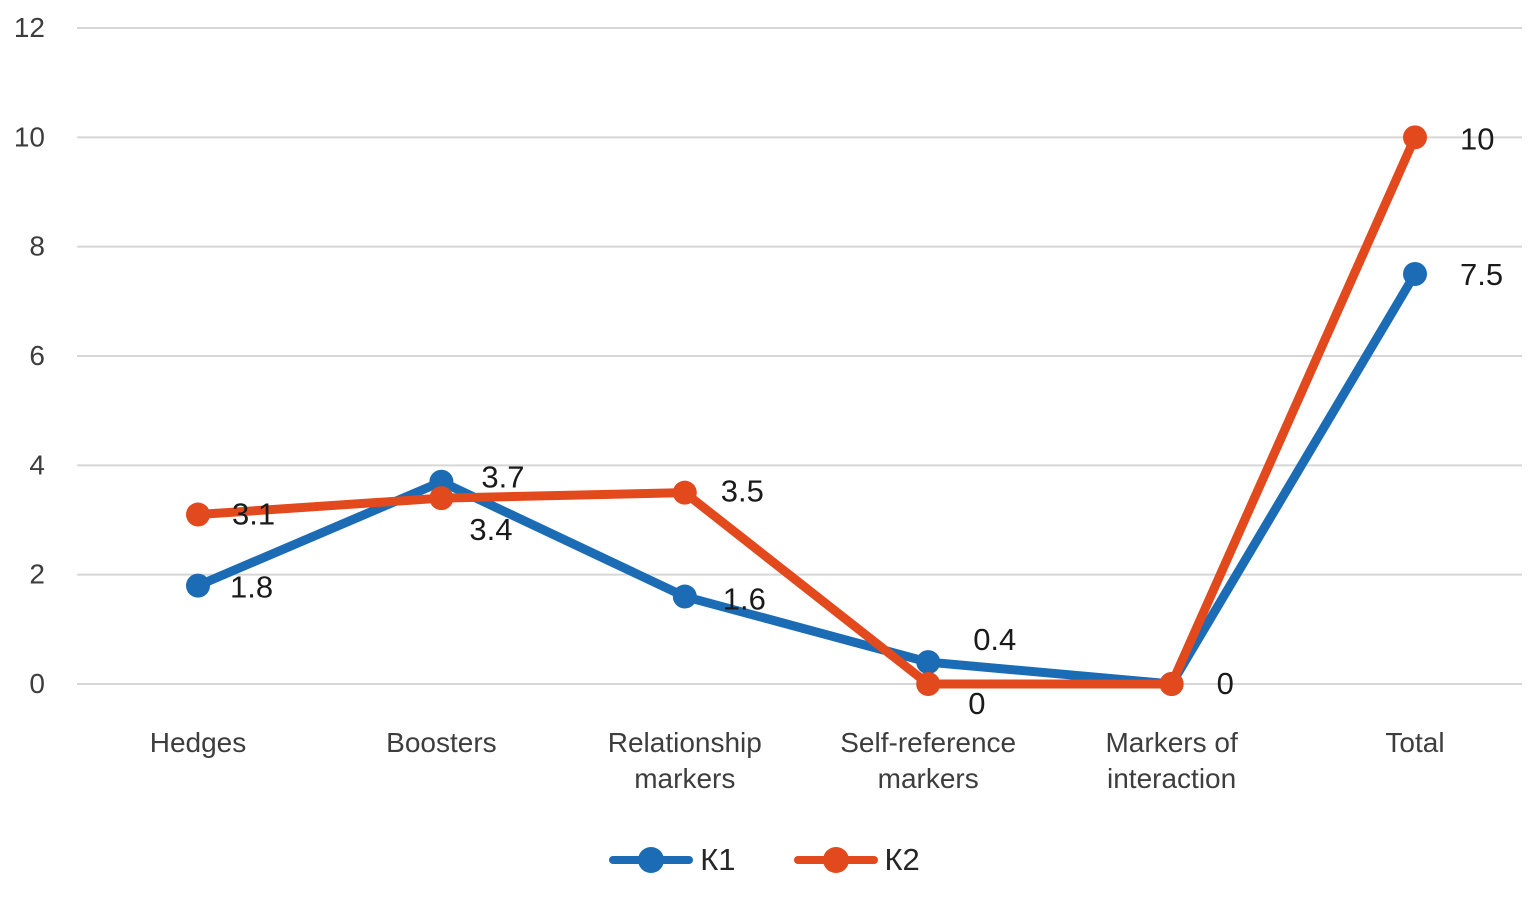  What do you see at coordinates (253, 514) in the screenshot?
I see `data-label-series-2: 3.1` at bounding box center [253, 514].